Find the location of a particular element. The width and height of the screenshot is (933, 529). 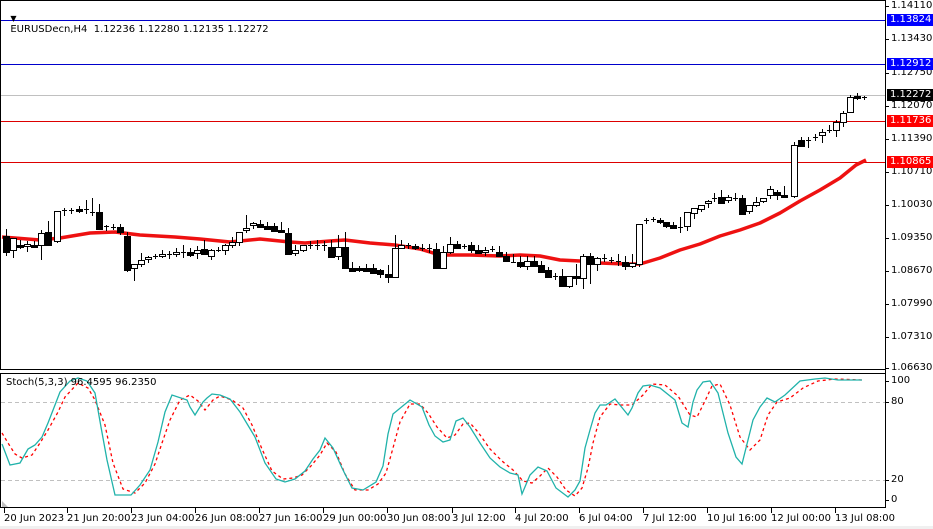

time-tick-label: 20 Jun 2023 is located at coordinates (34, 518).